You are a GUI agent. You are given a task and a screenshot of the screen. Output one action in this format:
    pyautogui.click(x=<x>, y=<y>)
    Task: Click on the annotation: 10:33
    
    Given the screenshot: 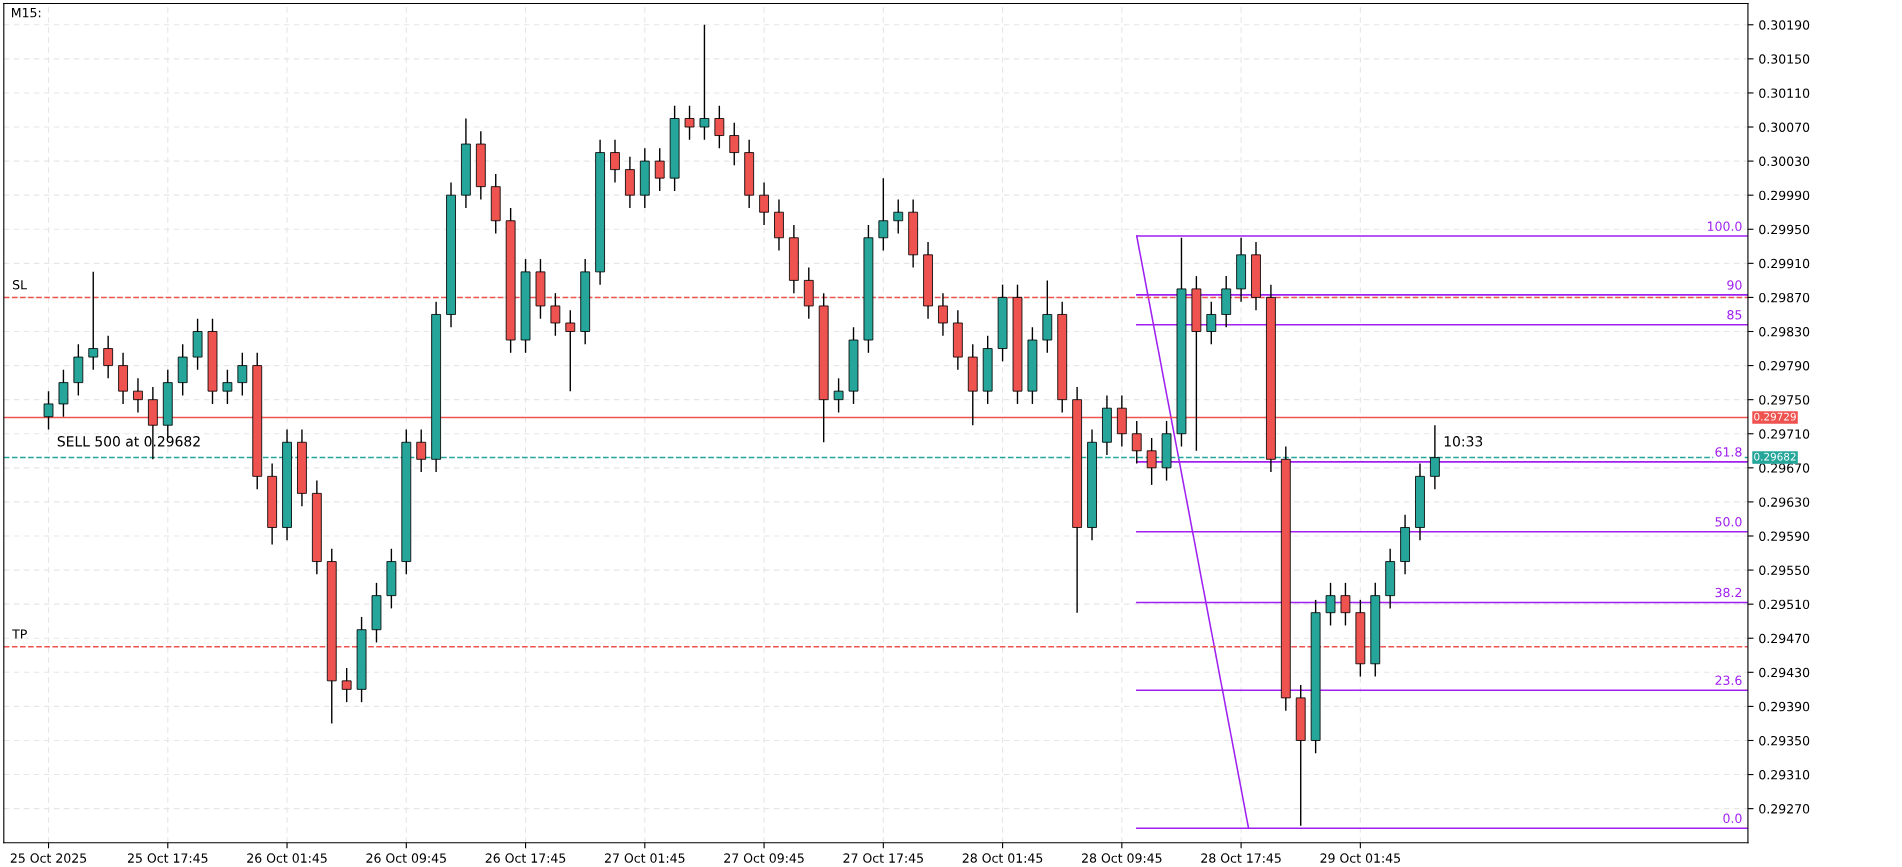 What is the action you would take?
    pyautogui.click(x=1463, y=441)
    